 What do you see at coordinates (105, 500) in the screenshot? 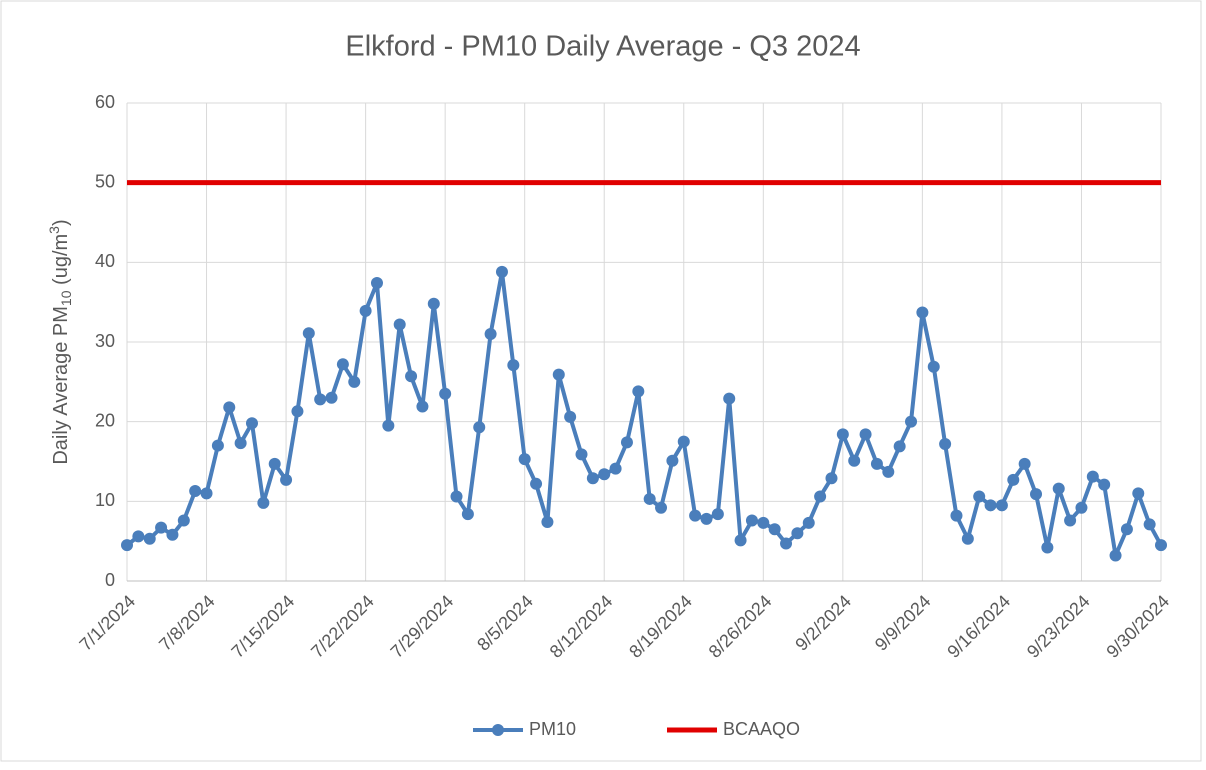
I see `y-tick-label: 10` at bounding box center [105, 500].